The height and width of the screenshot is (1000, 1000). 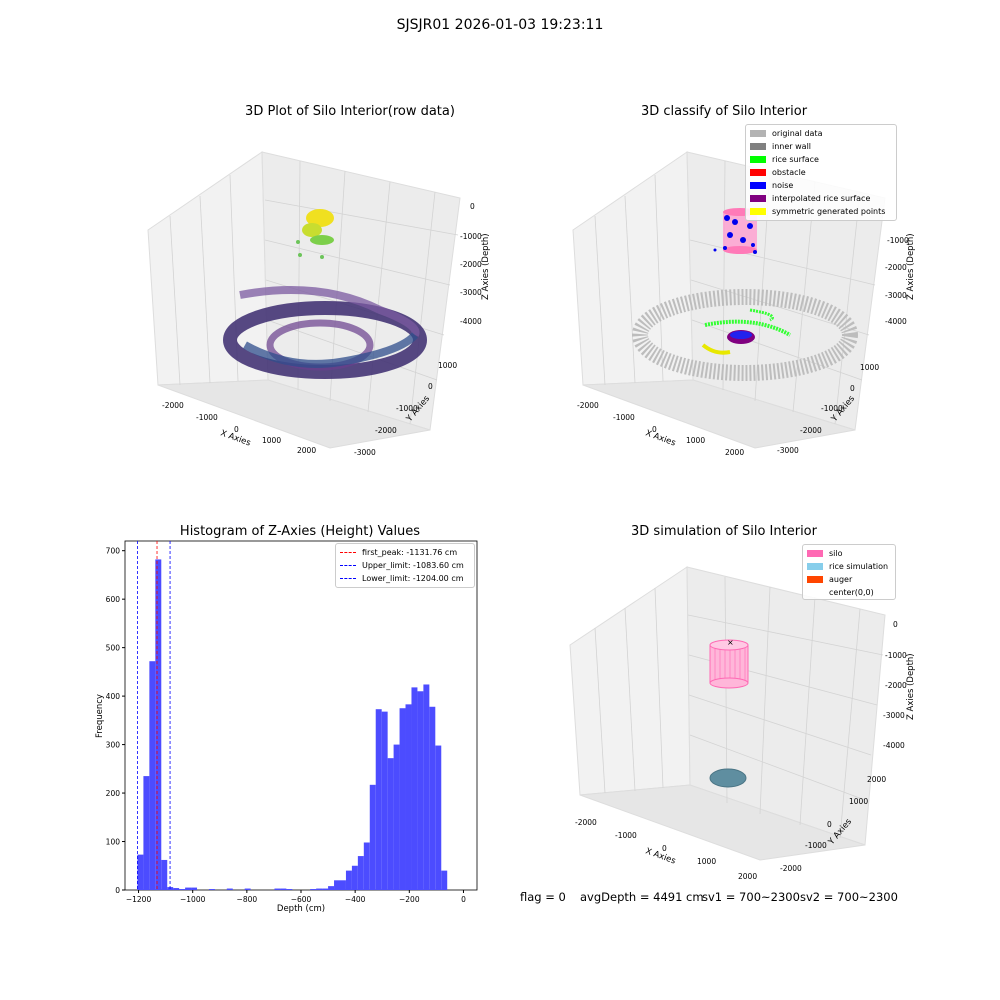 I want to click on classify-ytick: -1000, so click(x=832, y=408).